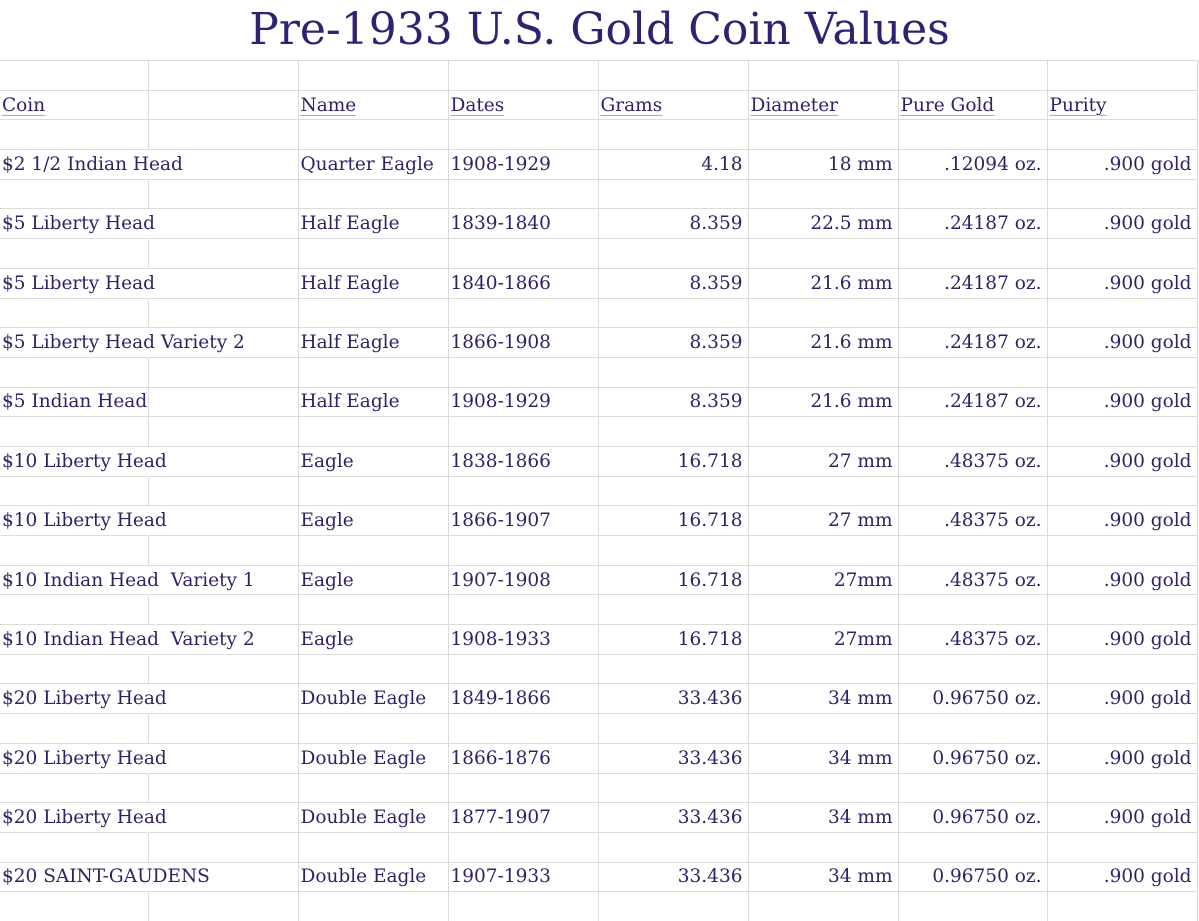  Describe the element at coordinates (522, 461) in the screenshot. I see `cell-dates: 1838-1866` at that location.